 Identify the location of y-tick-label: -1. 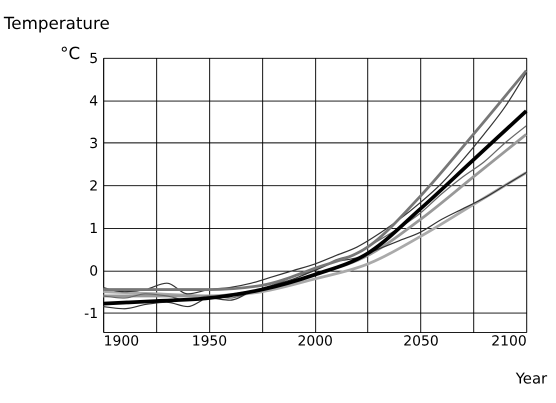
(91, 314).